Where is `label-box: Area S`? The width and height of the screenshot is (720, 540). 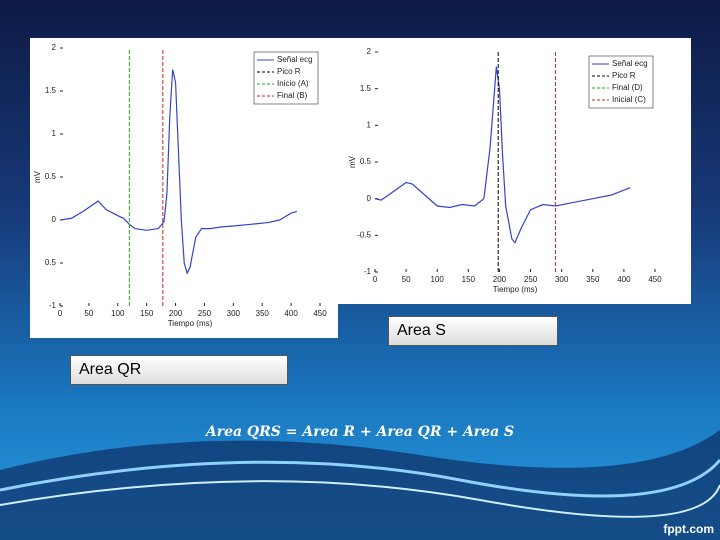 label-box: Area S is located at coordinates (473, 331).